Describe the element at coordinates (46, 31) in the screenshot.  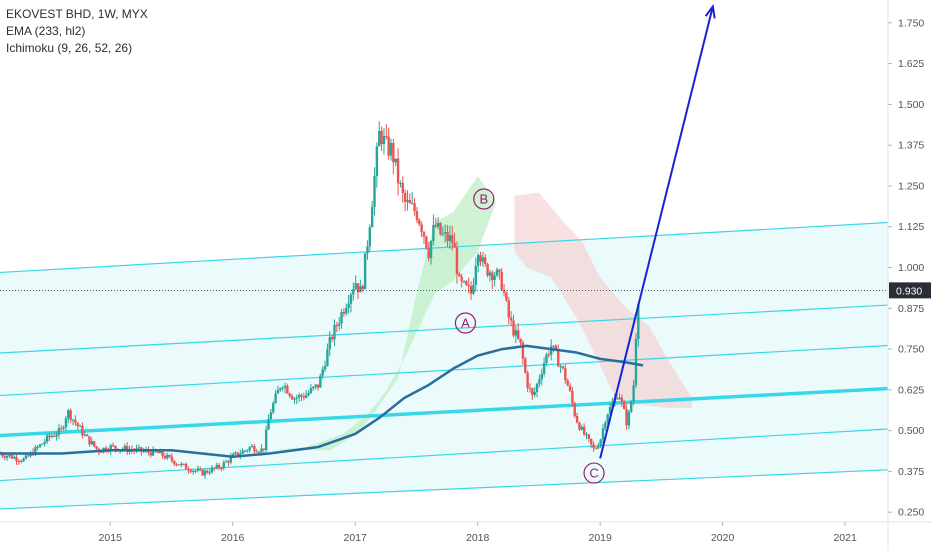
I see `ema-indicator-label: EMA (233, hl2)` at that location.